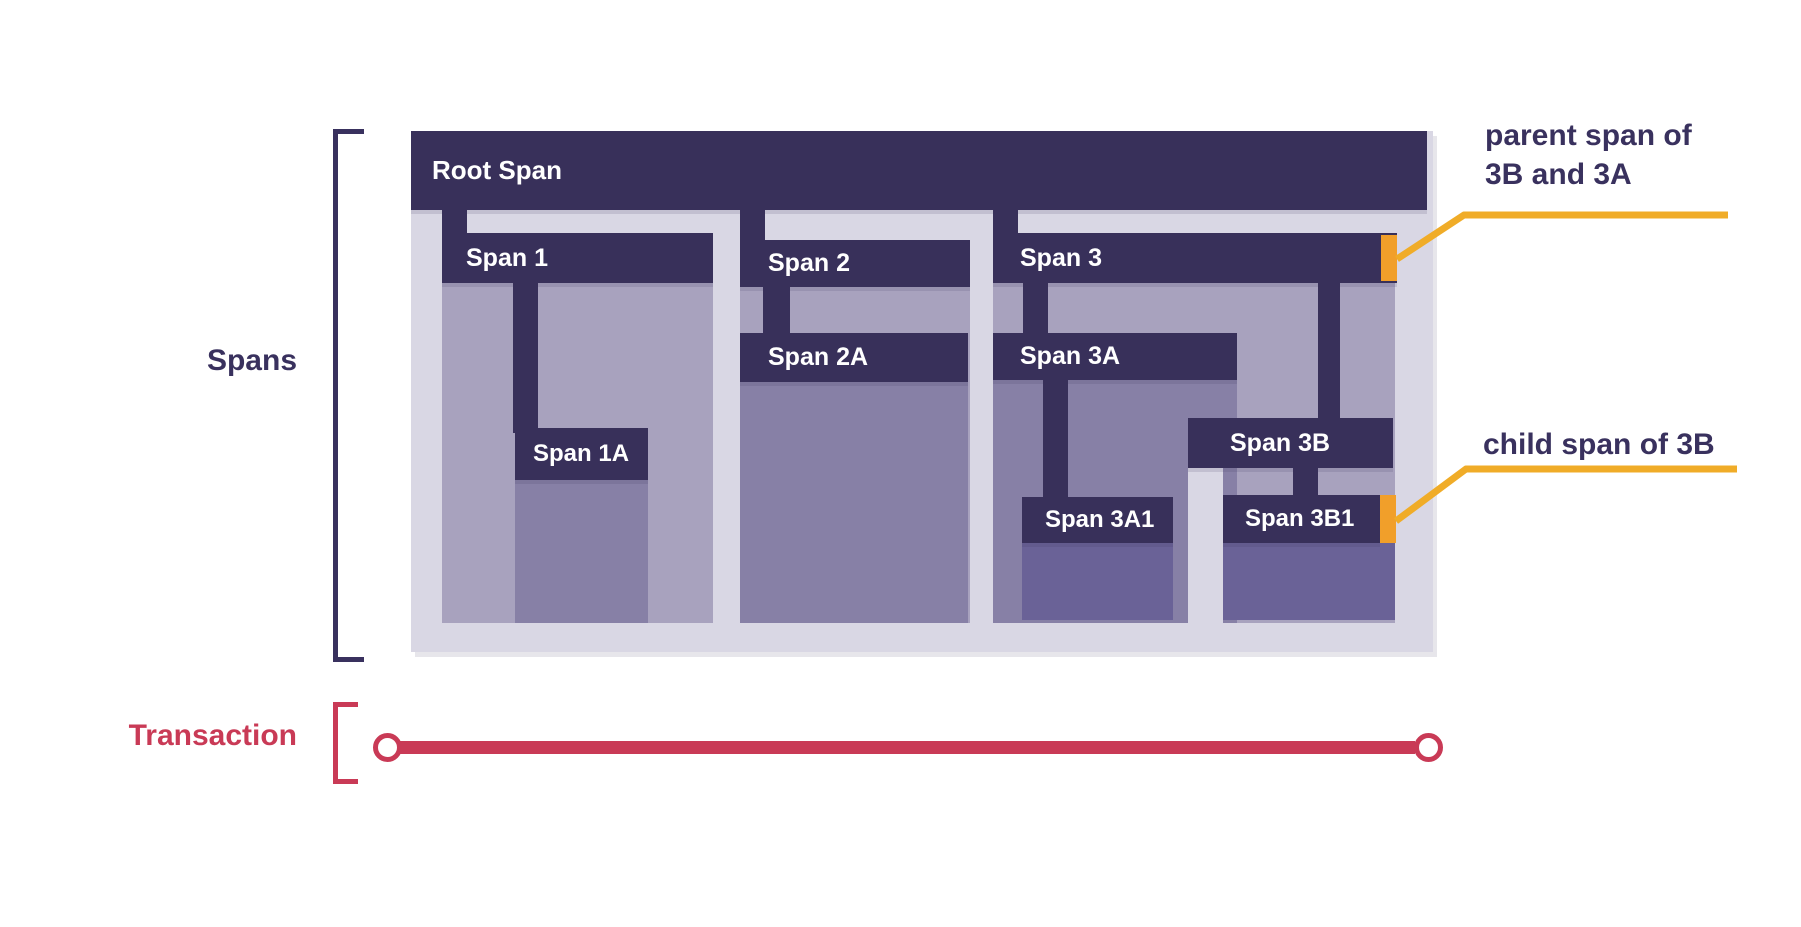 The height and width of the screenshot is (927, 1801). I want to click on connector-root-to-span2, so click(752, 226).